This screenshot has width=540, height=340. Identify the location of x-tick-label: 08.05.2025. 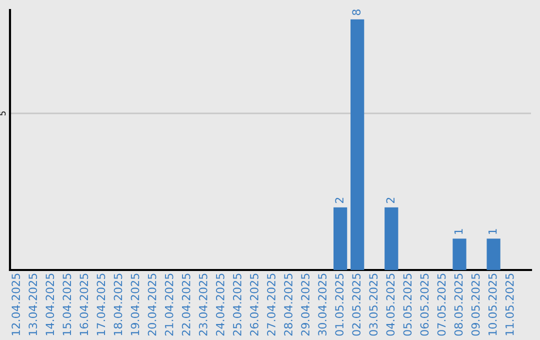
(458, 305).